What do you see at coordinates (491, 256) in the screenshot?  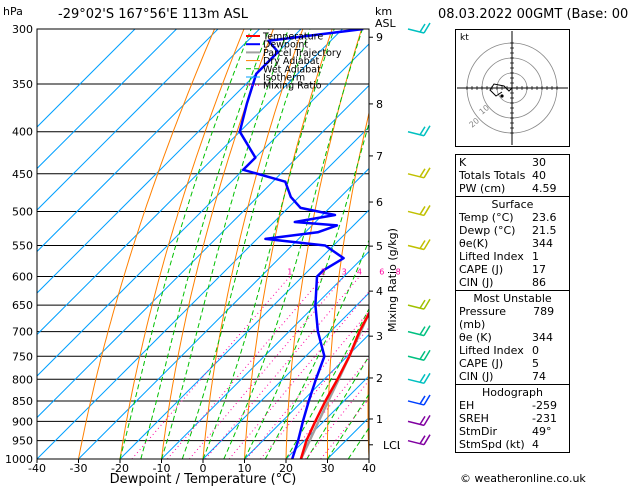 I see `surface-label: Lifted Index` at bounding box center [491, 256].